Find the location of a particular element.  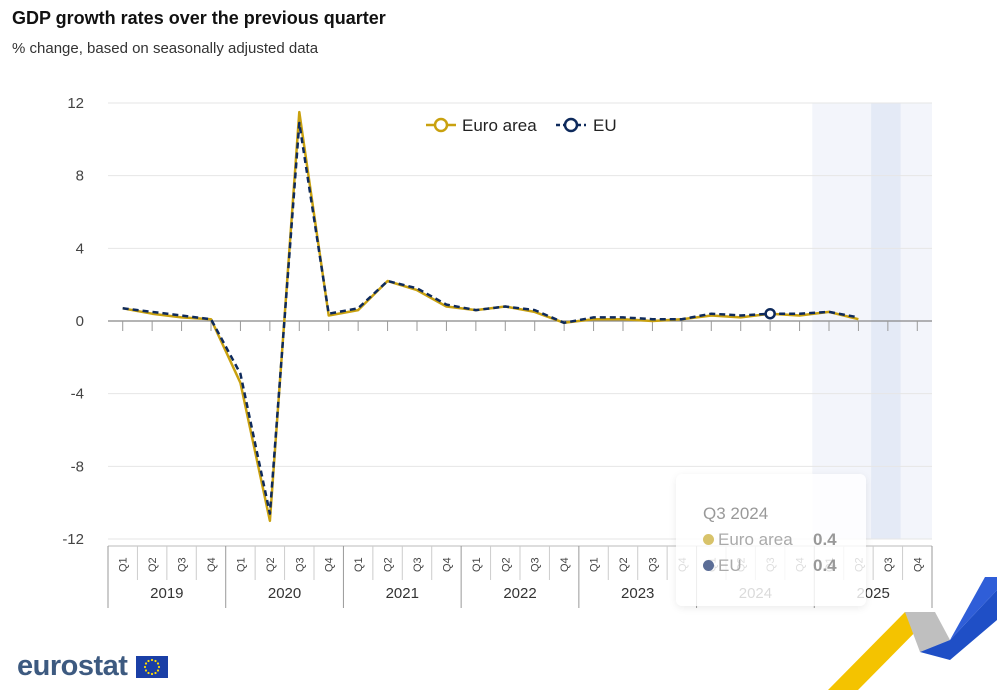

tooltip-title: Q3 2024 is located at coordinates (736, 513).